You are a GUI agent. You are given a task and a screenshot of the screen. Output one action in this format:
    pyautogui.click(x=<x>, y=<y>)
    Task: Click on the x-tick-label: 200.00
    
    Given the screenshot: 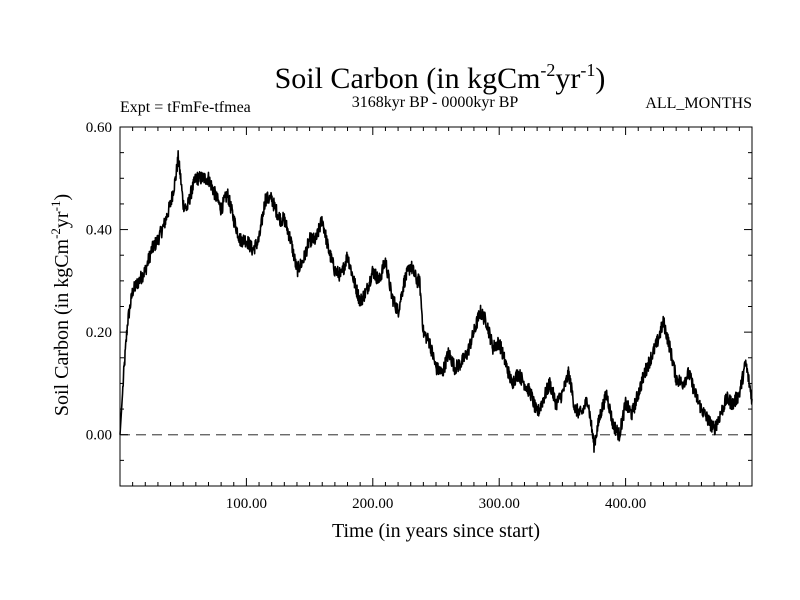 What is the action you would take?
    pyautogui.click(x=372, y=504)
    